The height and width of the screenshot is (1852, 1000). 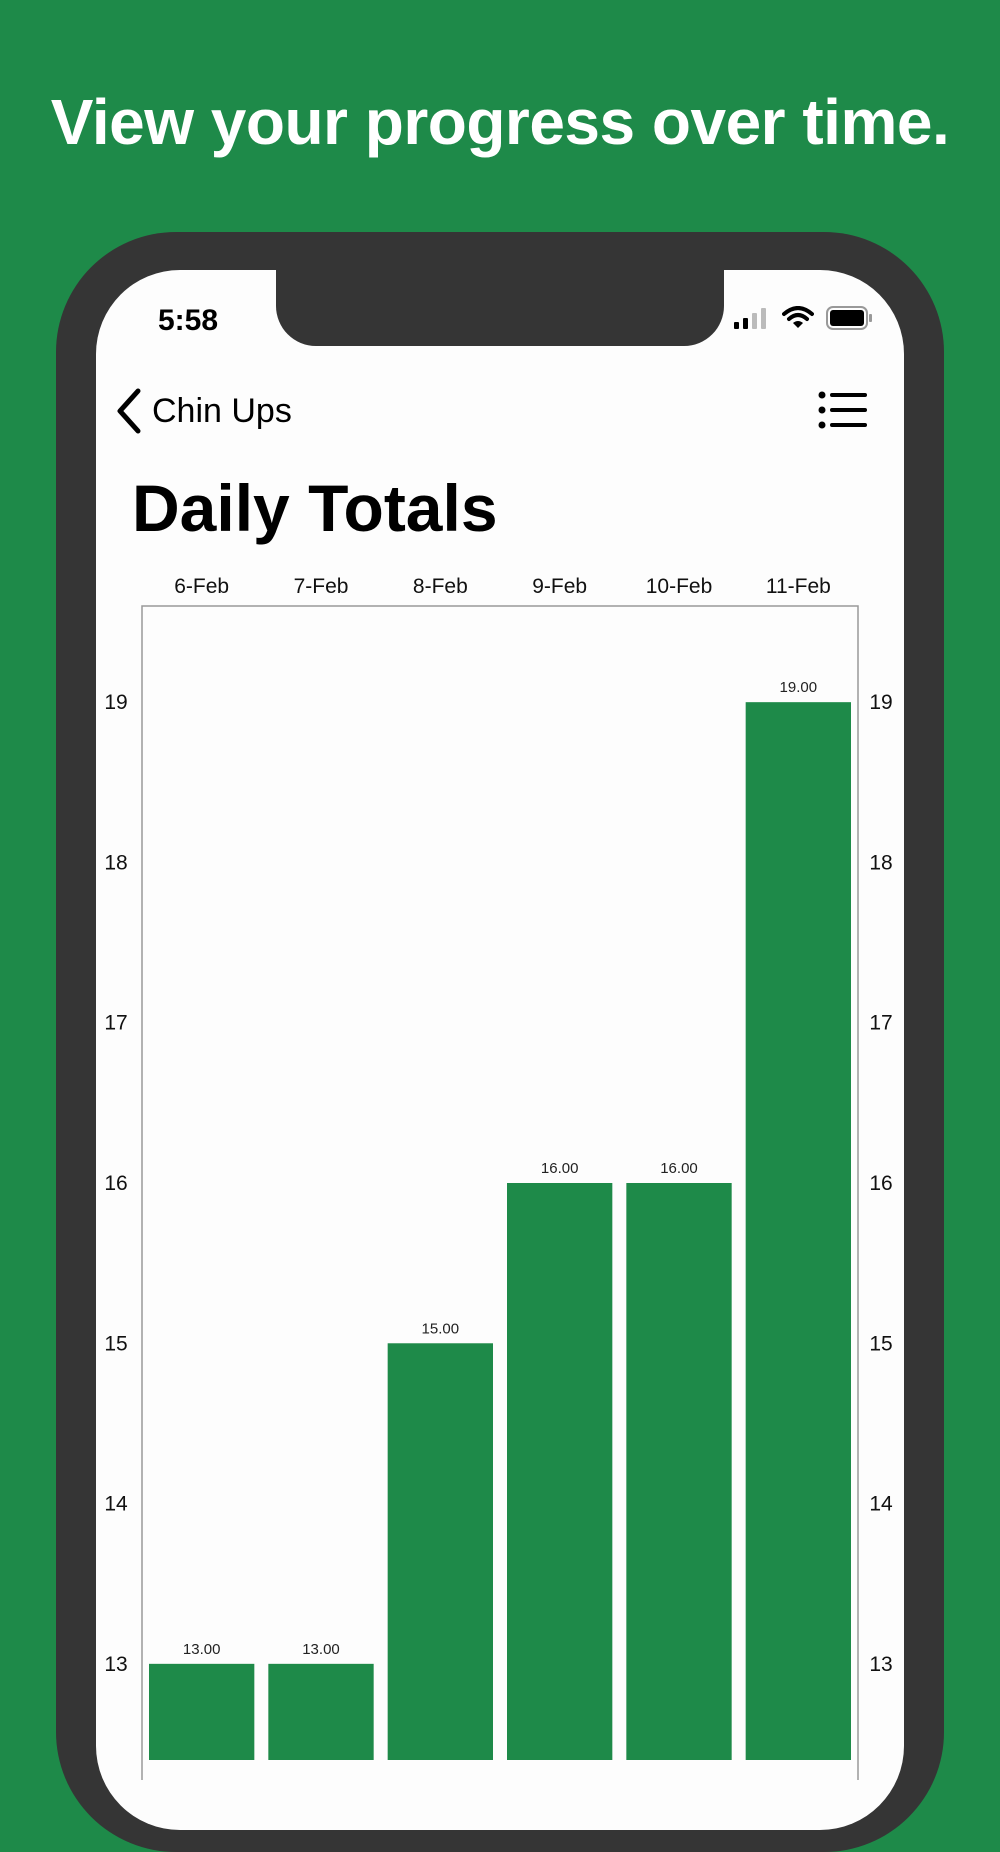 I want to click on status-time: 5:58, so click(x=188, y=320).